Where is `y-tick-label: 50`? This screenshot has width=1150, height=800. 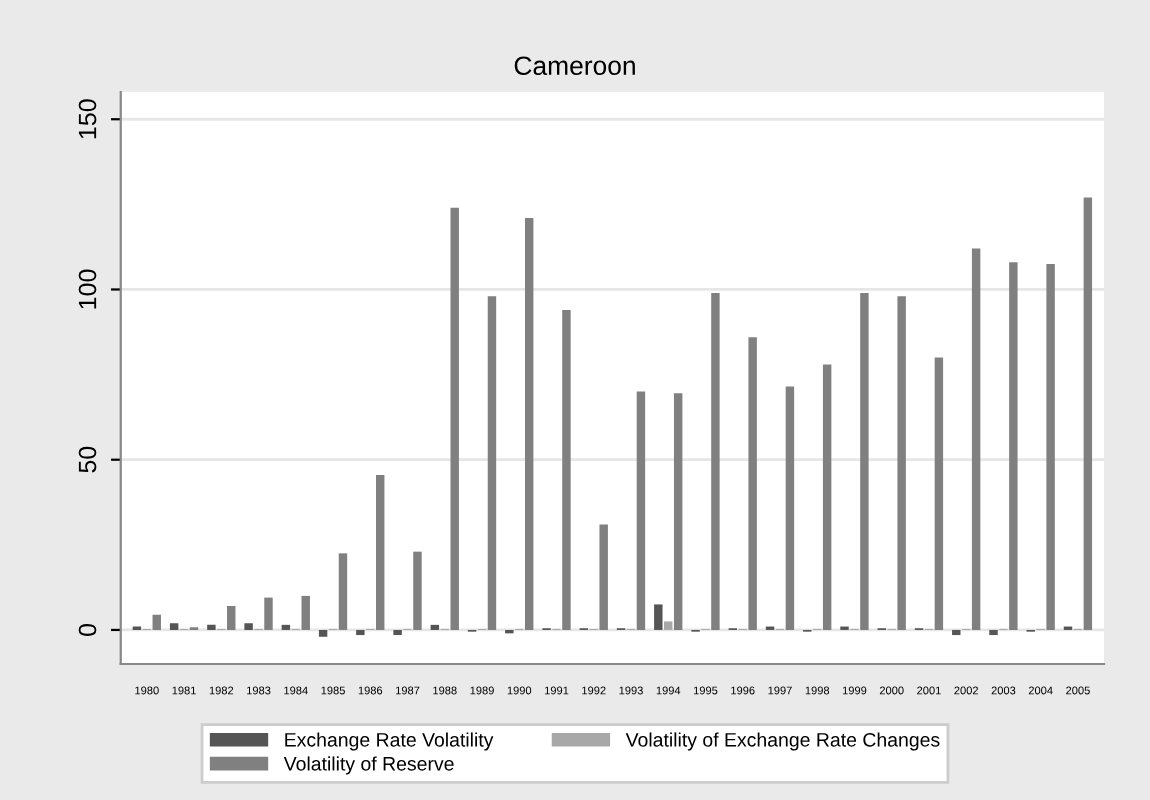 y-tick-label: 50 is located at coordinates (87, 459).